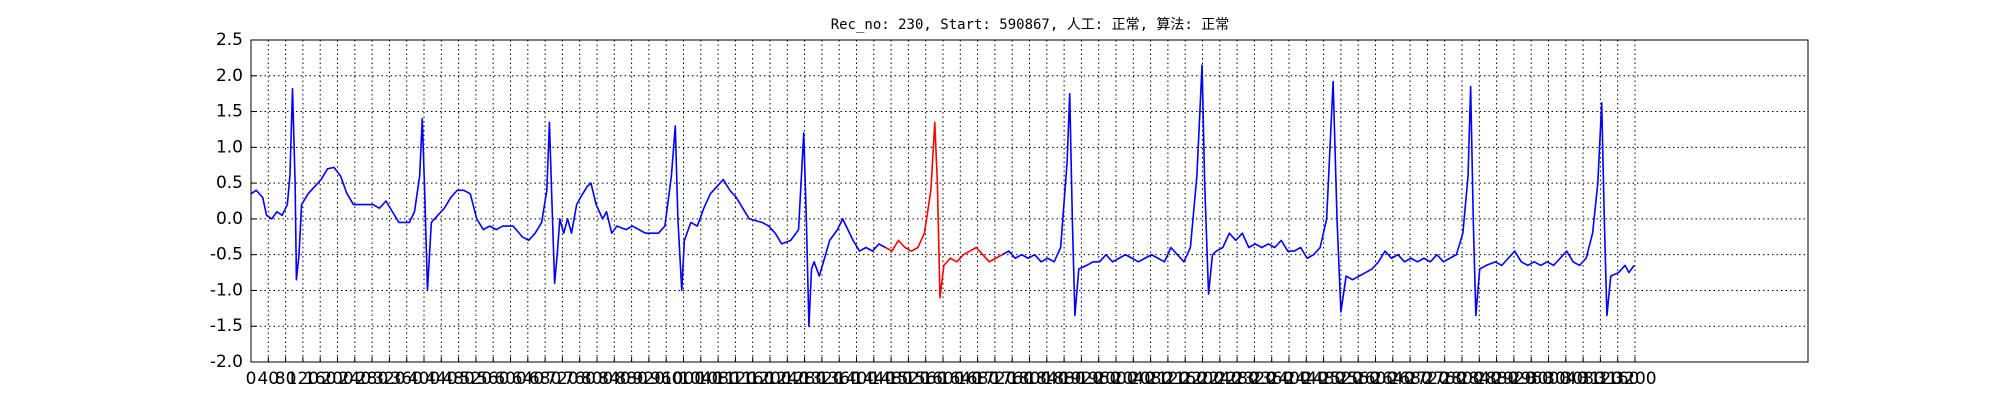  What do you see at coordinates (493, 379) in the screenshot?
I see `x-tick-label: 560` at bounding box center [493, 379].